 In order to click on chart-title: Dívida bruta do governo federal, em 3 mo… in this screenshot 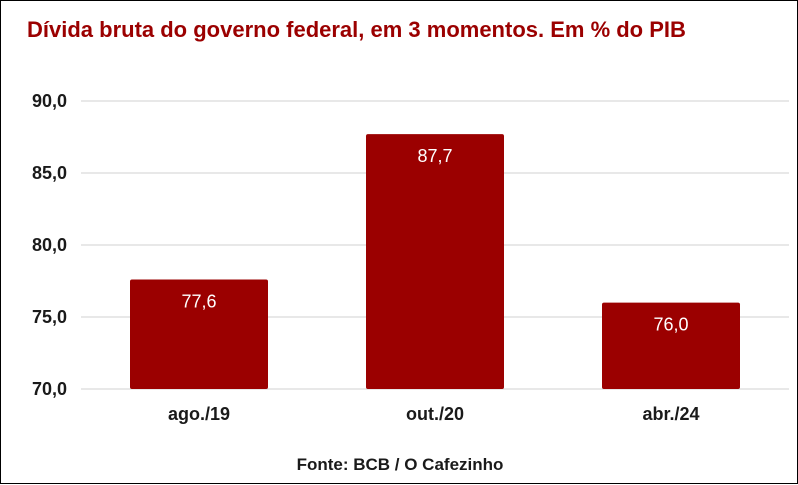, I will do `click(356, 29)`.